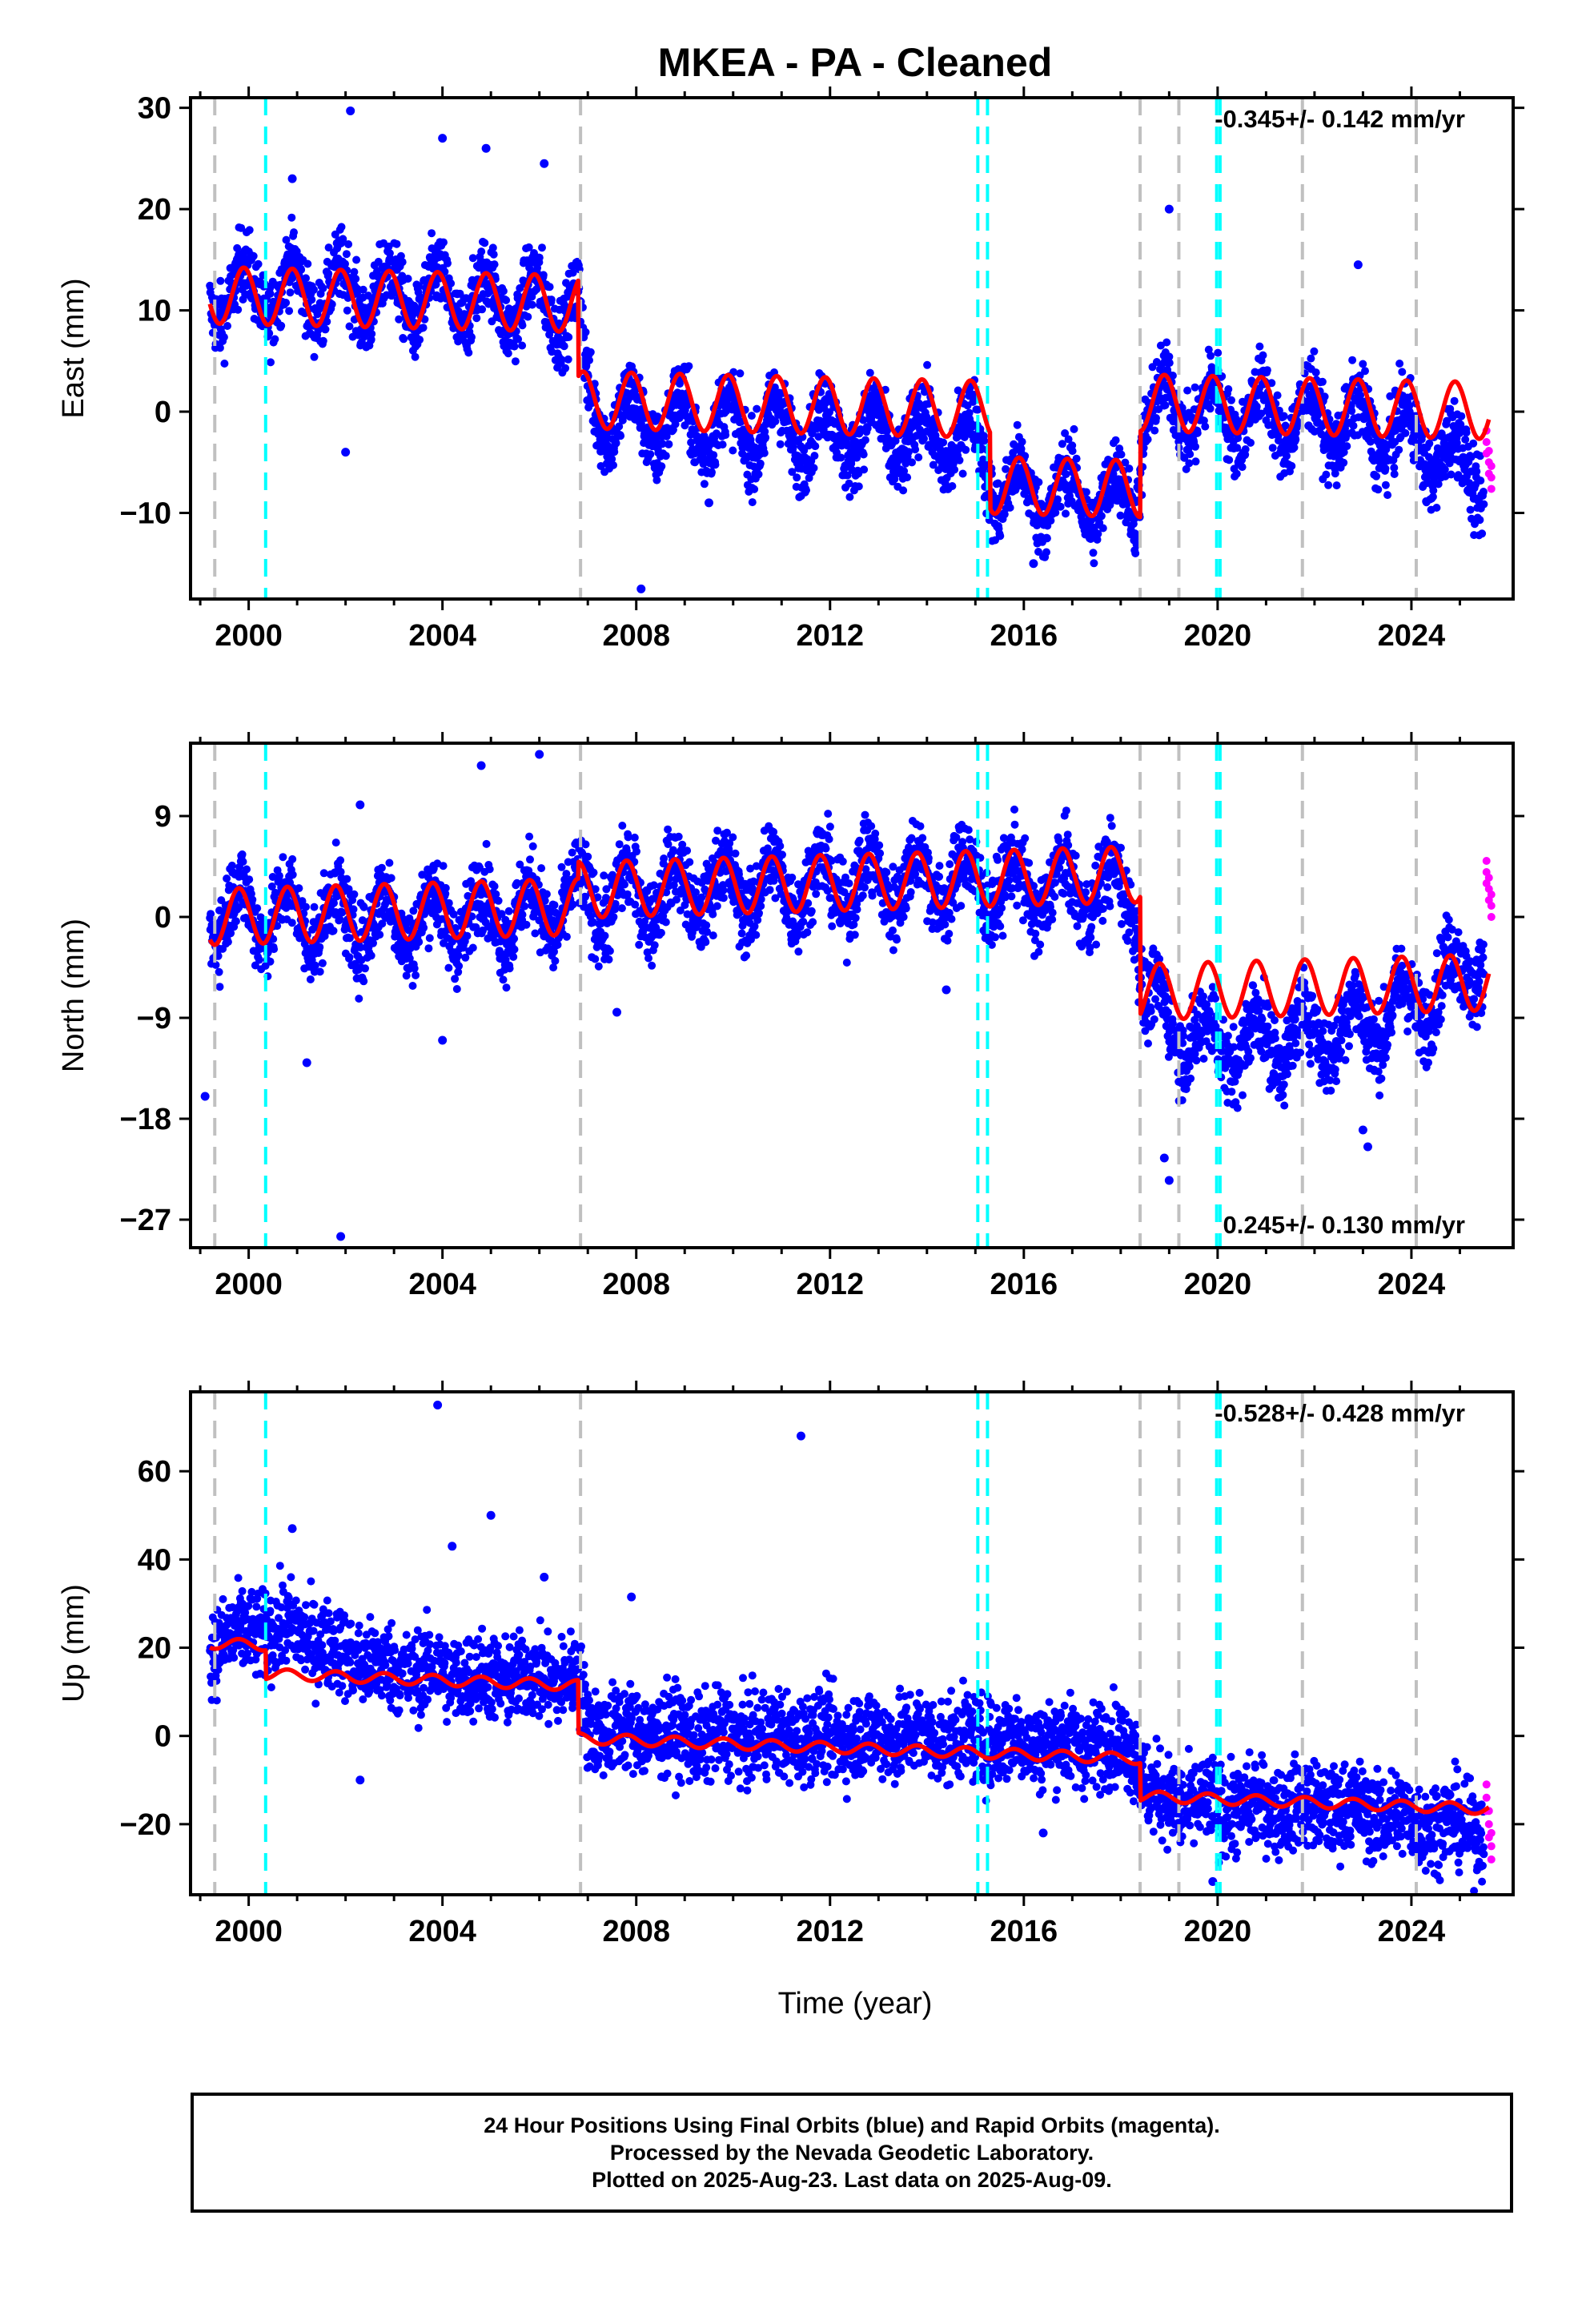 The height and width of the screenshot is (2324, 1582). What do you see at coordinates (74, 348) in the screenshot?
I see `y-axis-label: East (mm)` at bounding box center [74, 348].